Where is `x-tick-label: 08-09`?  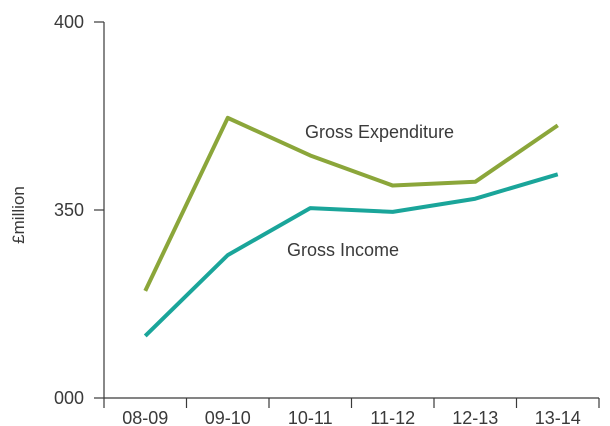 x-tick-label: 08-09 is located at coordinates (145, 417).